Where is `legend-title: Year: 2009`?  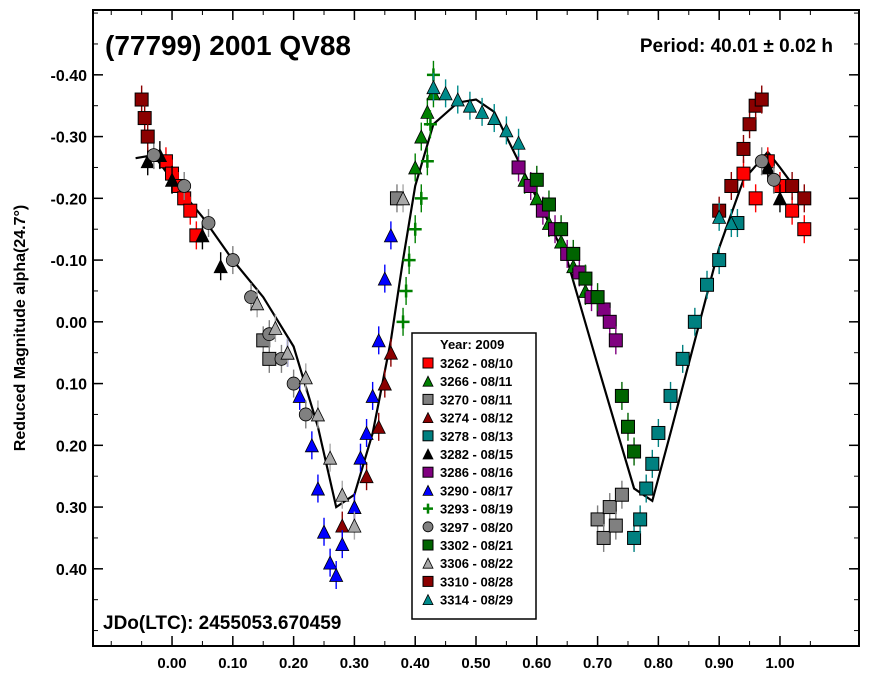 legend-title: Year: 2009 is located at coordinates (472, 344).